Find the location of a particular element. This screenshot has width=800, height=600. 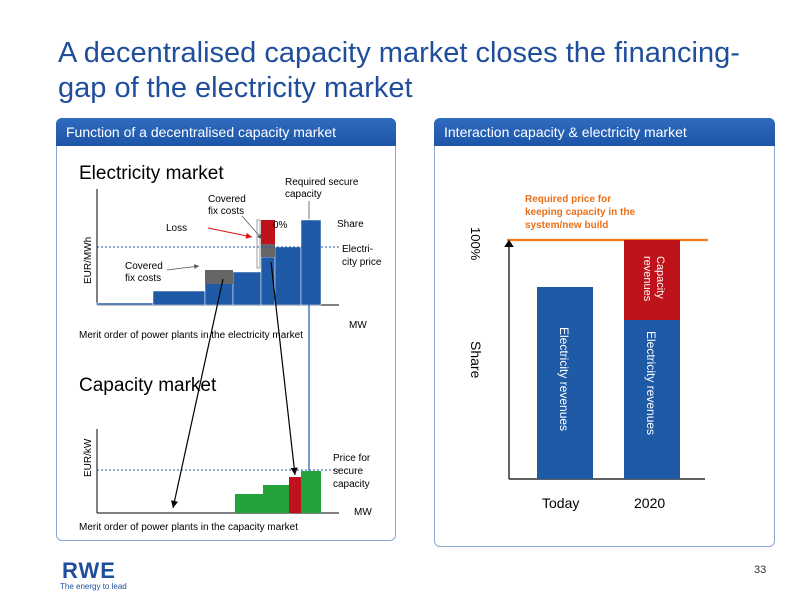

2020-electricity-label: Electricity revenues is located at coordinates (651, 383).